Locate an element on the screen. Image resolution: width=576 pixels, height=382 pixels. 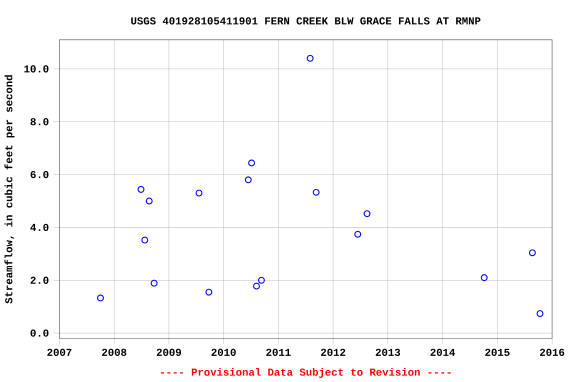
x-tick-label: 2007 is located at coordinates (59, 352).